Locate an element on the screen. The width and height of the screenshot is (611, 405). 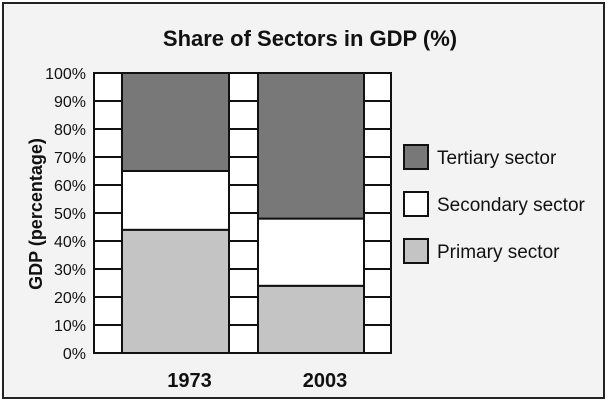
legend-item: Primary sector is located at coordinates (481, 251).